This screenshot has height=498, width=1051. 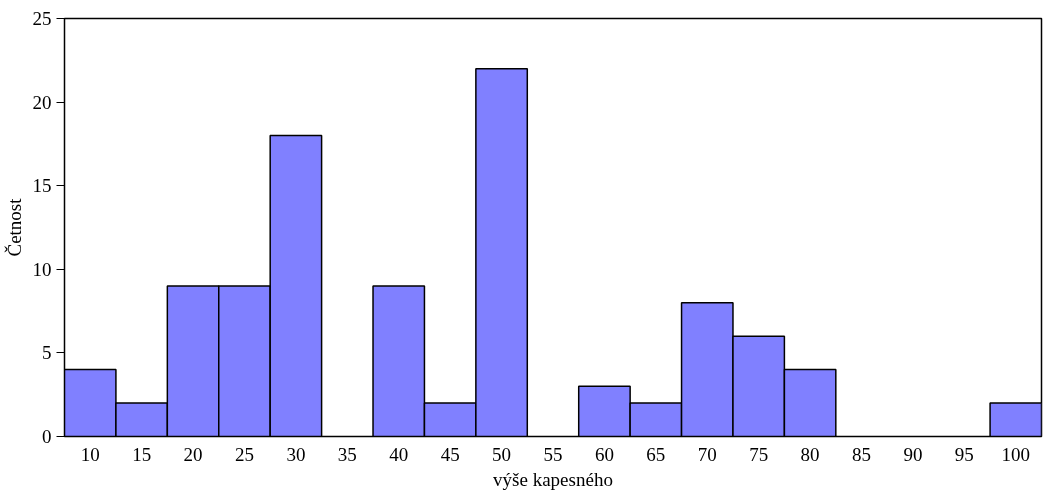 What do you see at coordinates (47, 353) in the screenshot?
I see `y-tick-label: 5` at bounding box center [47, 353].